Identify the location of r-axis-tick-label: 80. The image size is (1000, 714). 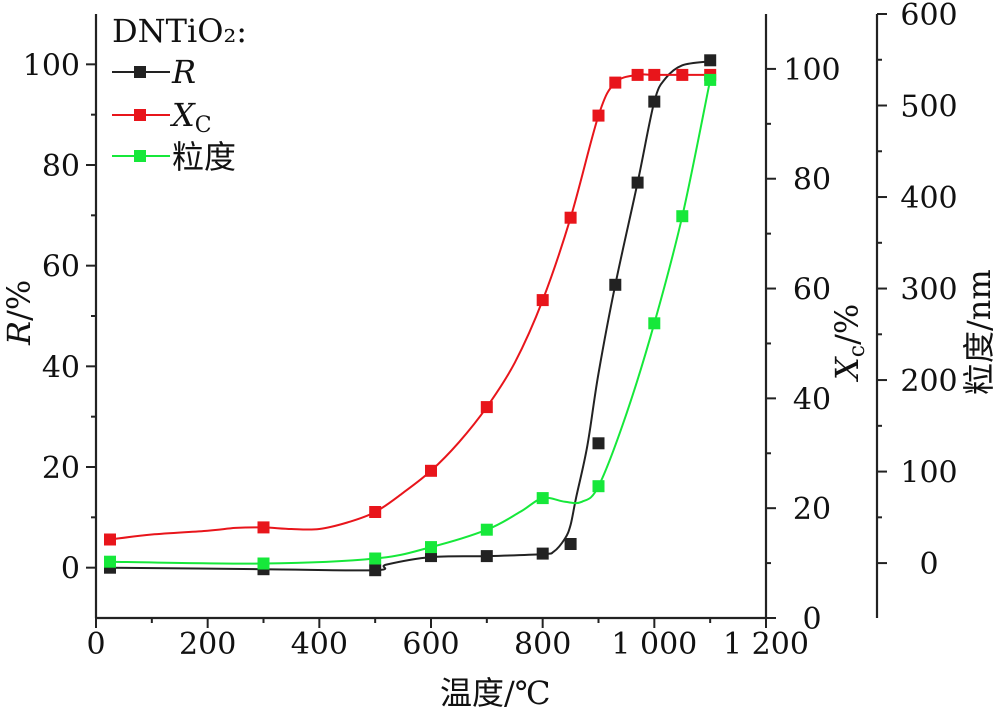
(61, 166).